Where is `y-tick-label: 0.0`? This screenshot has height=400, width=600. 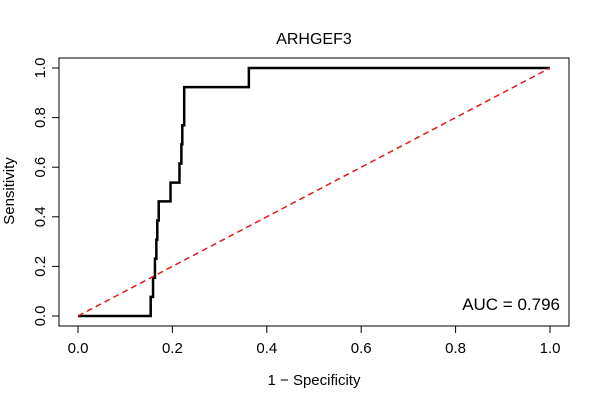 y-tick-label: 0.0 is located at coordinates (40, 316).